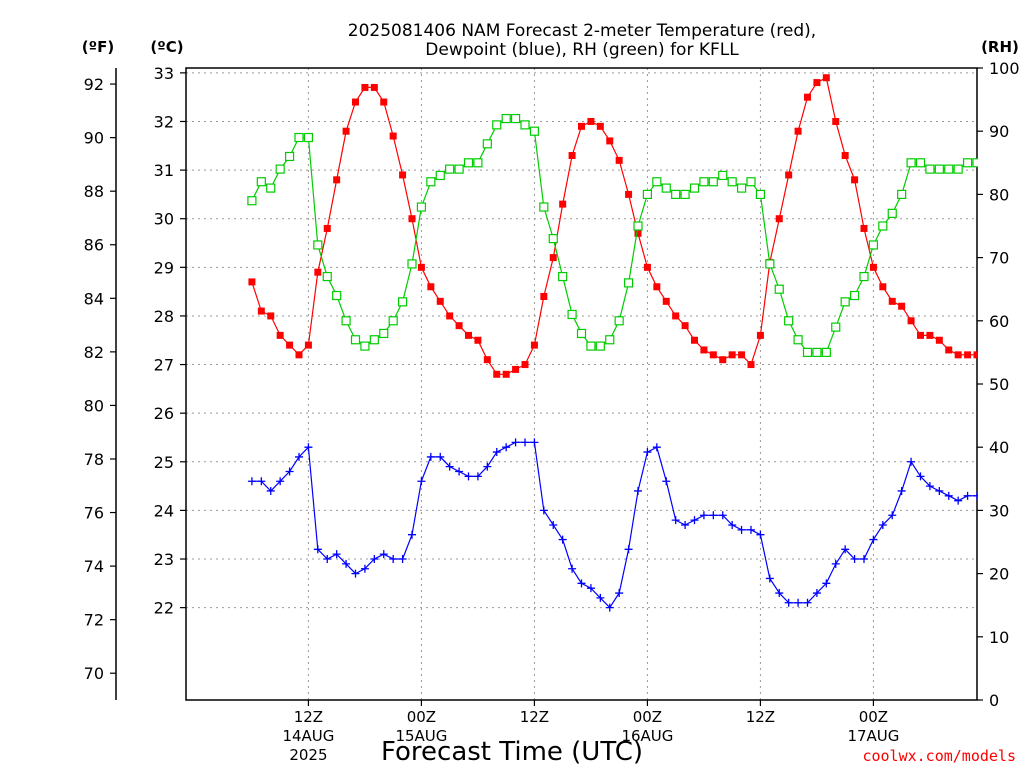 Image resolution: width=1024 pixels, height=768 pixels. I want to click on rh-tick-label: 20, so click(999, 574).